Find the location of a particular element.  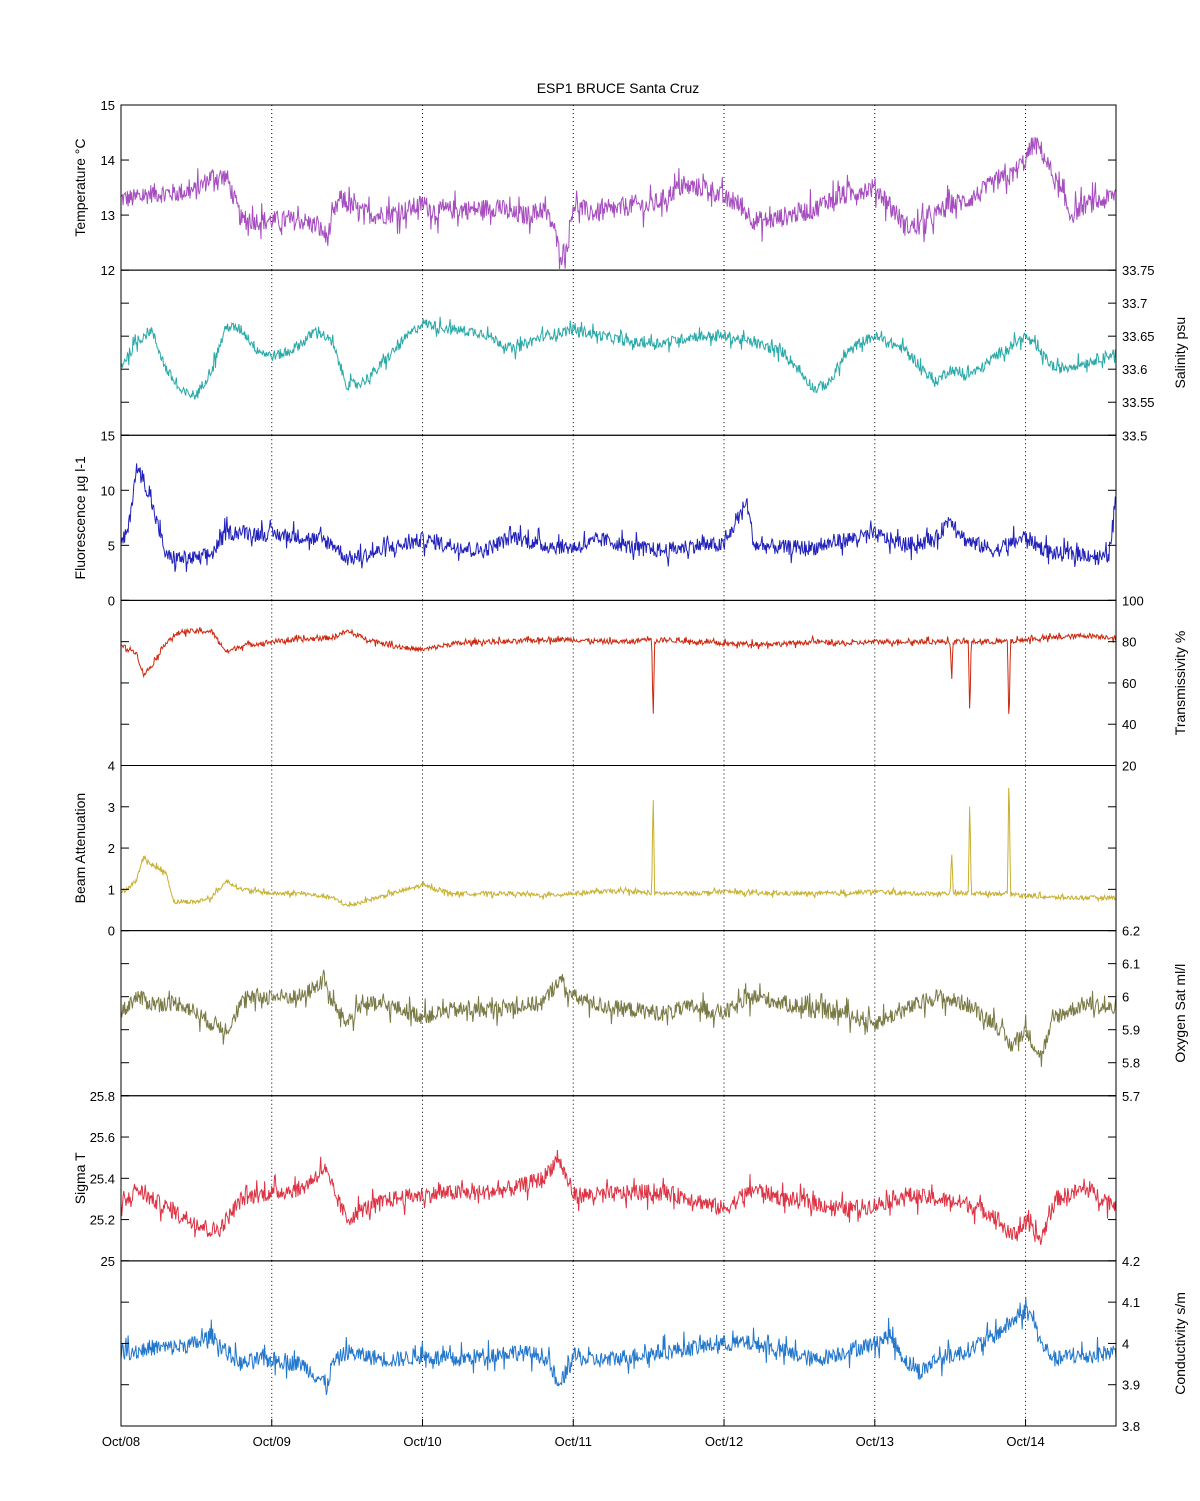

x-tick-label: Oct/12 is located at coordinates (724, 1441).